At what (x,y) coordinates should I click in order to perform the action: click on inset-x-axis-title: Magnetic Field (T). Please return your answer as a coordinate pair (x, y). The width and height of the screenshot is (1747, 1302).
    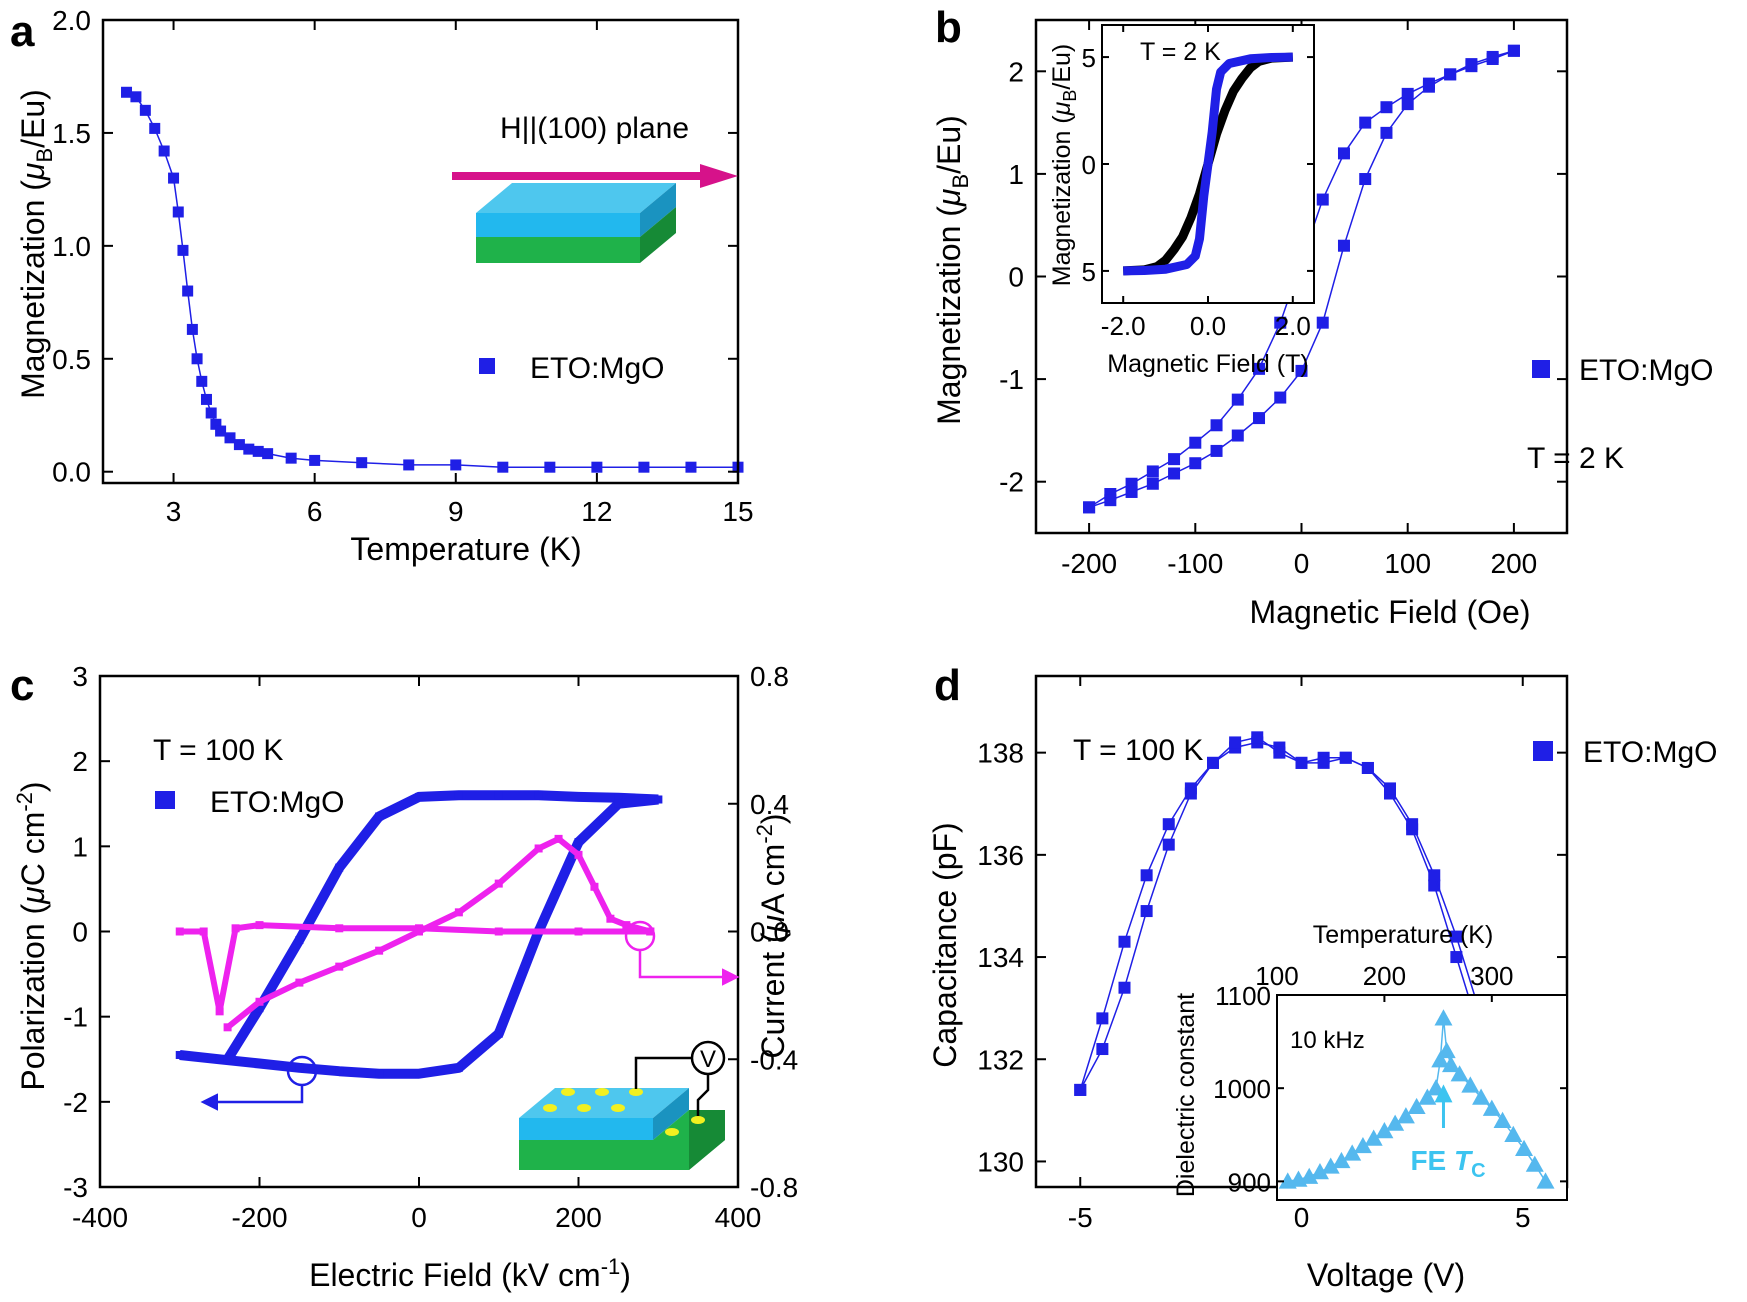
    Looking at the image, I should click on (1207, 364).